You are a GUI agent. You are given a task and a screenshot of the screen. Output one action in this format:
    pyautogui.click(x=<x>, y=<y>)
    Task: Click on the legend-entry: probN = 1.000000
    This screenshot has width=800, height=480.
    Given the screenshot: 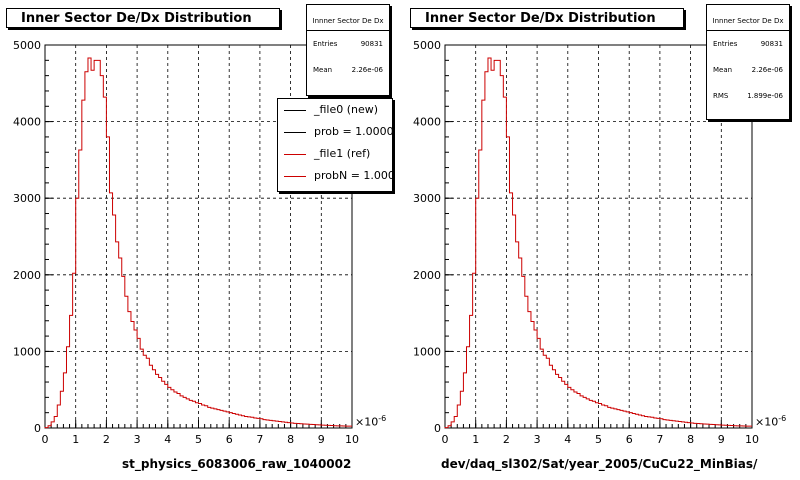 What is the action you would take?
    pyautogui.click(x=335, y=176)
    